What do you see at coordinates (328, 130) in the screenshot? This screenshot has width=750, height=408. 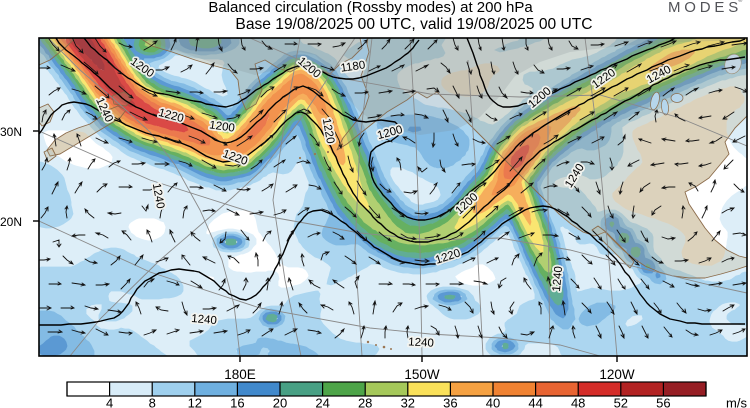 I see `svg-text: 1220` at bounding box center [328, 130].